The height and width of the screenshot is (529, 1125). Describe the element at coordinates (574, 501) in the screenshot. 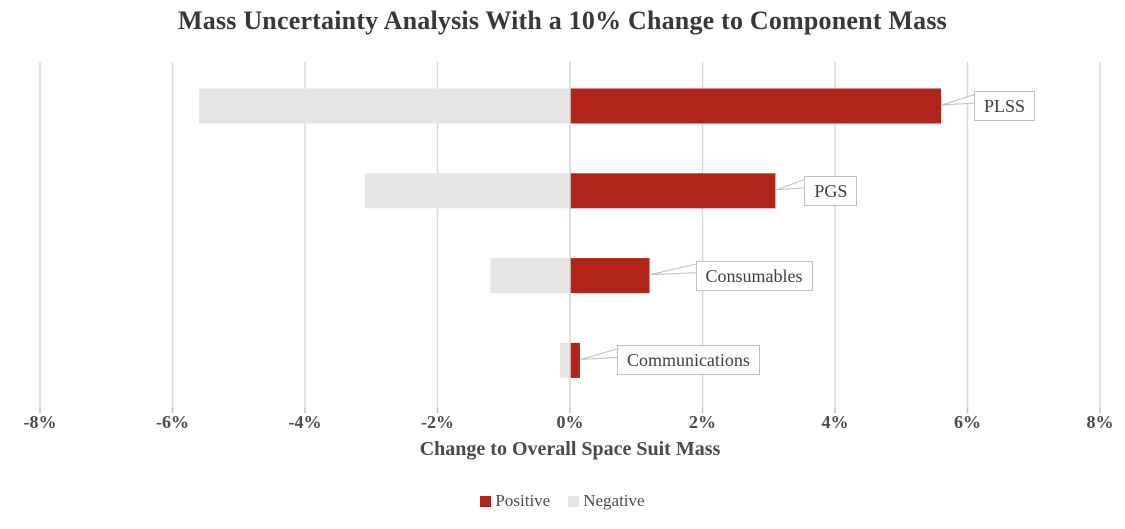

I see `legend-swatch-negative` at that location.